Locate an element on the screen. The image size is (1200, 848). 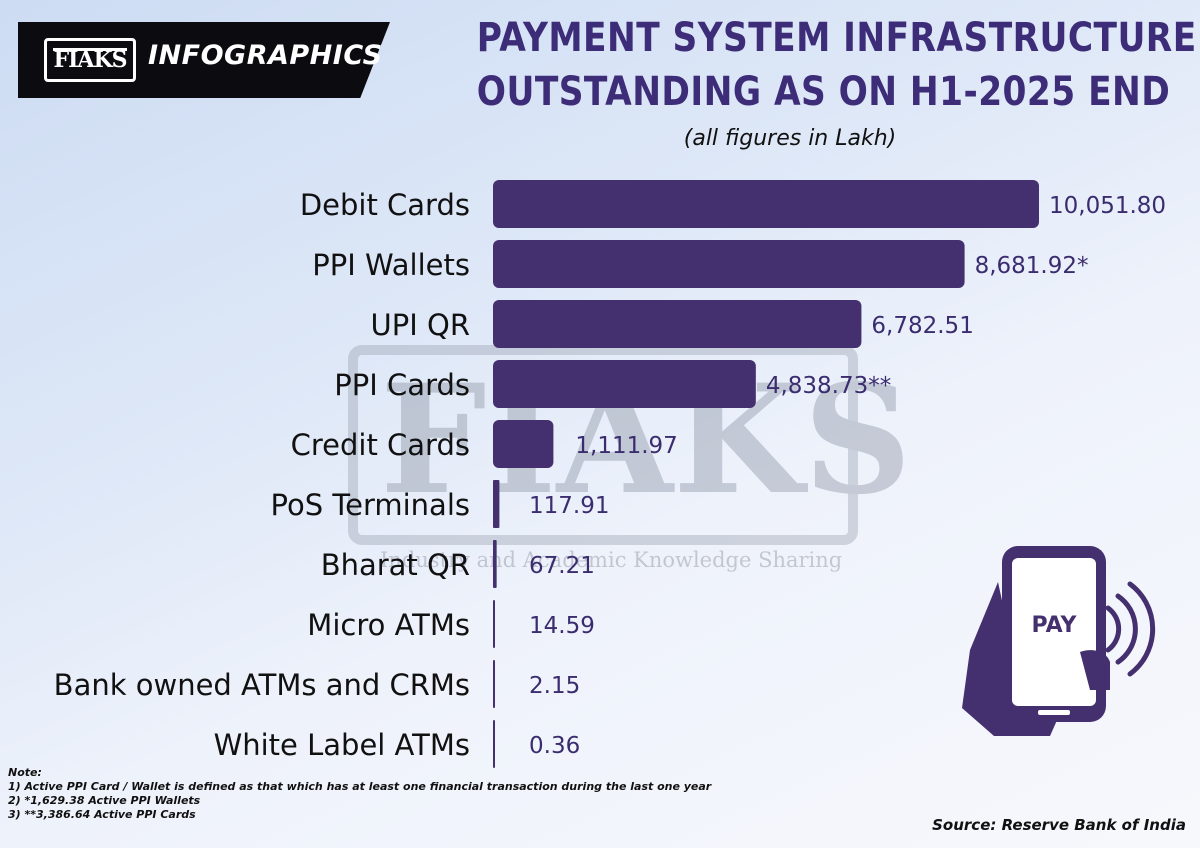
chart-subtitle: (all figures in Lakh) is located at coordinates (790, 138).